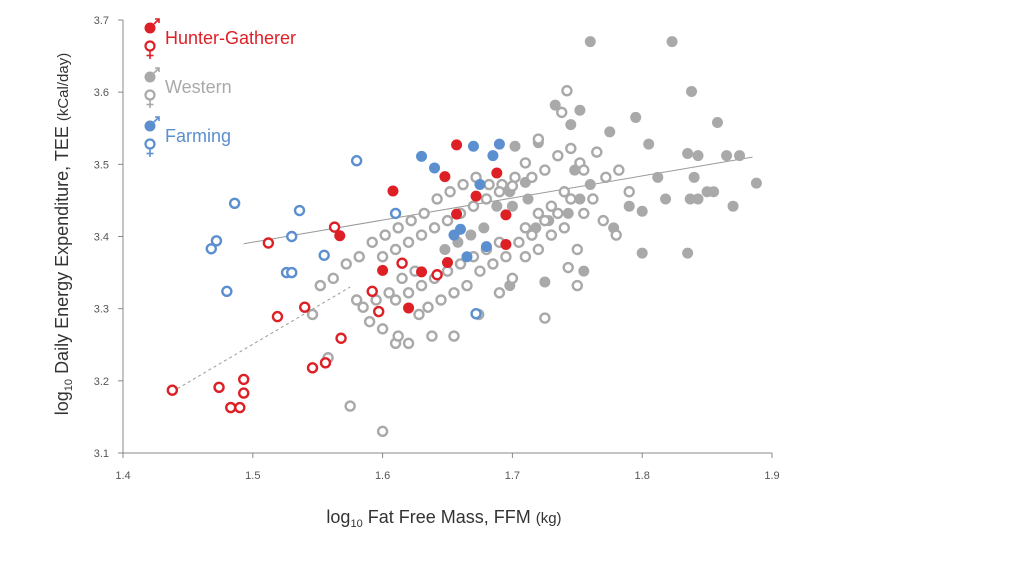 This screenshot has height=561, width=1023. I want to click on x-tick-label: 1.8, so click(642, 476).